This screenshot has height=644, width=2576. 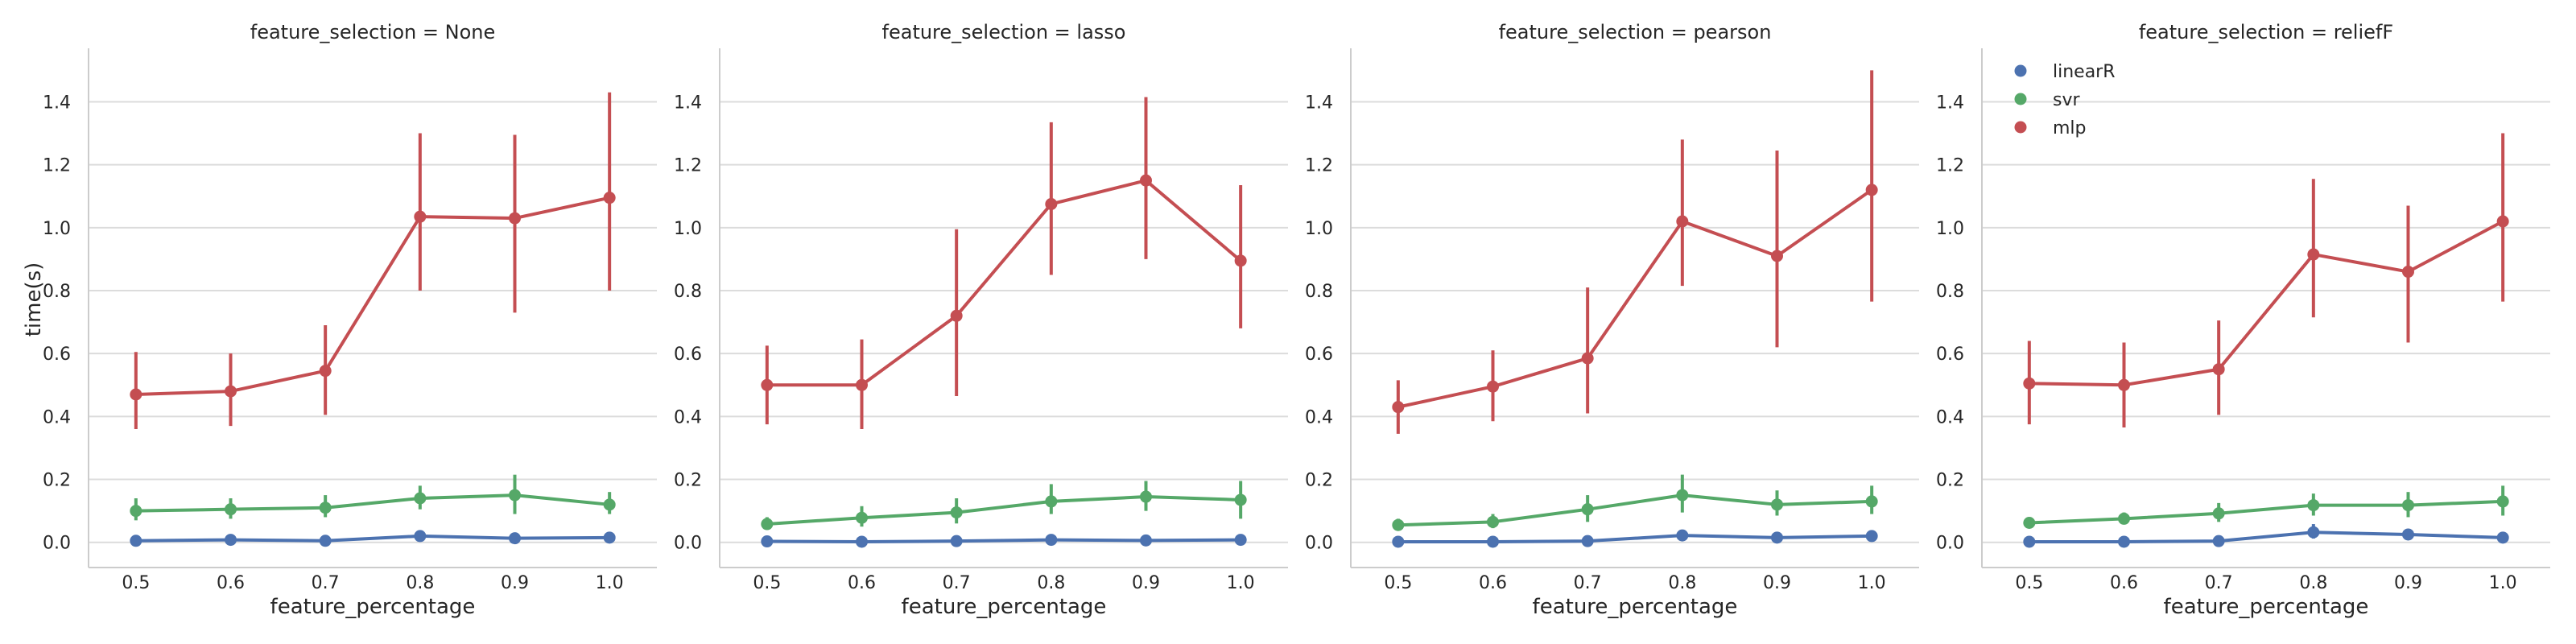 What do you see at coordinates (2084, 72) in the screenshot?
I see `legend-label: linearR` at bounding box center [2084, 72].